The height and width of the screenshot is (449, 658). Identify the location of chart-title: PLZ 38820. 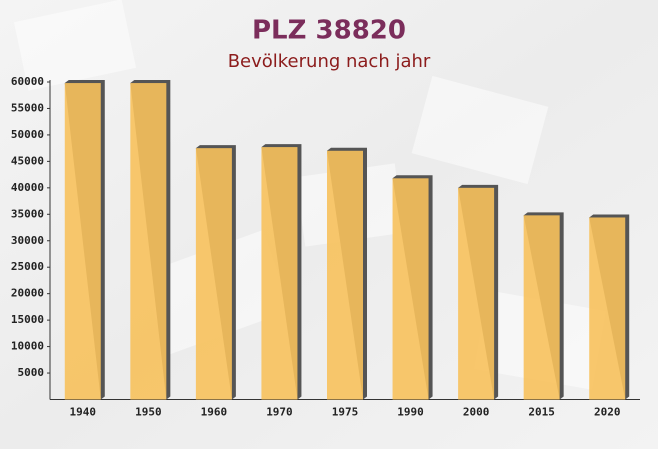
(329, 31).